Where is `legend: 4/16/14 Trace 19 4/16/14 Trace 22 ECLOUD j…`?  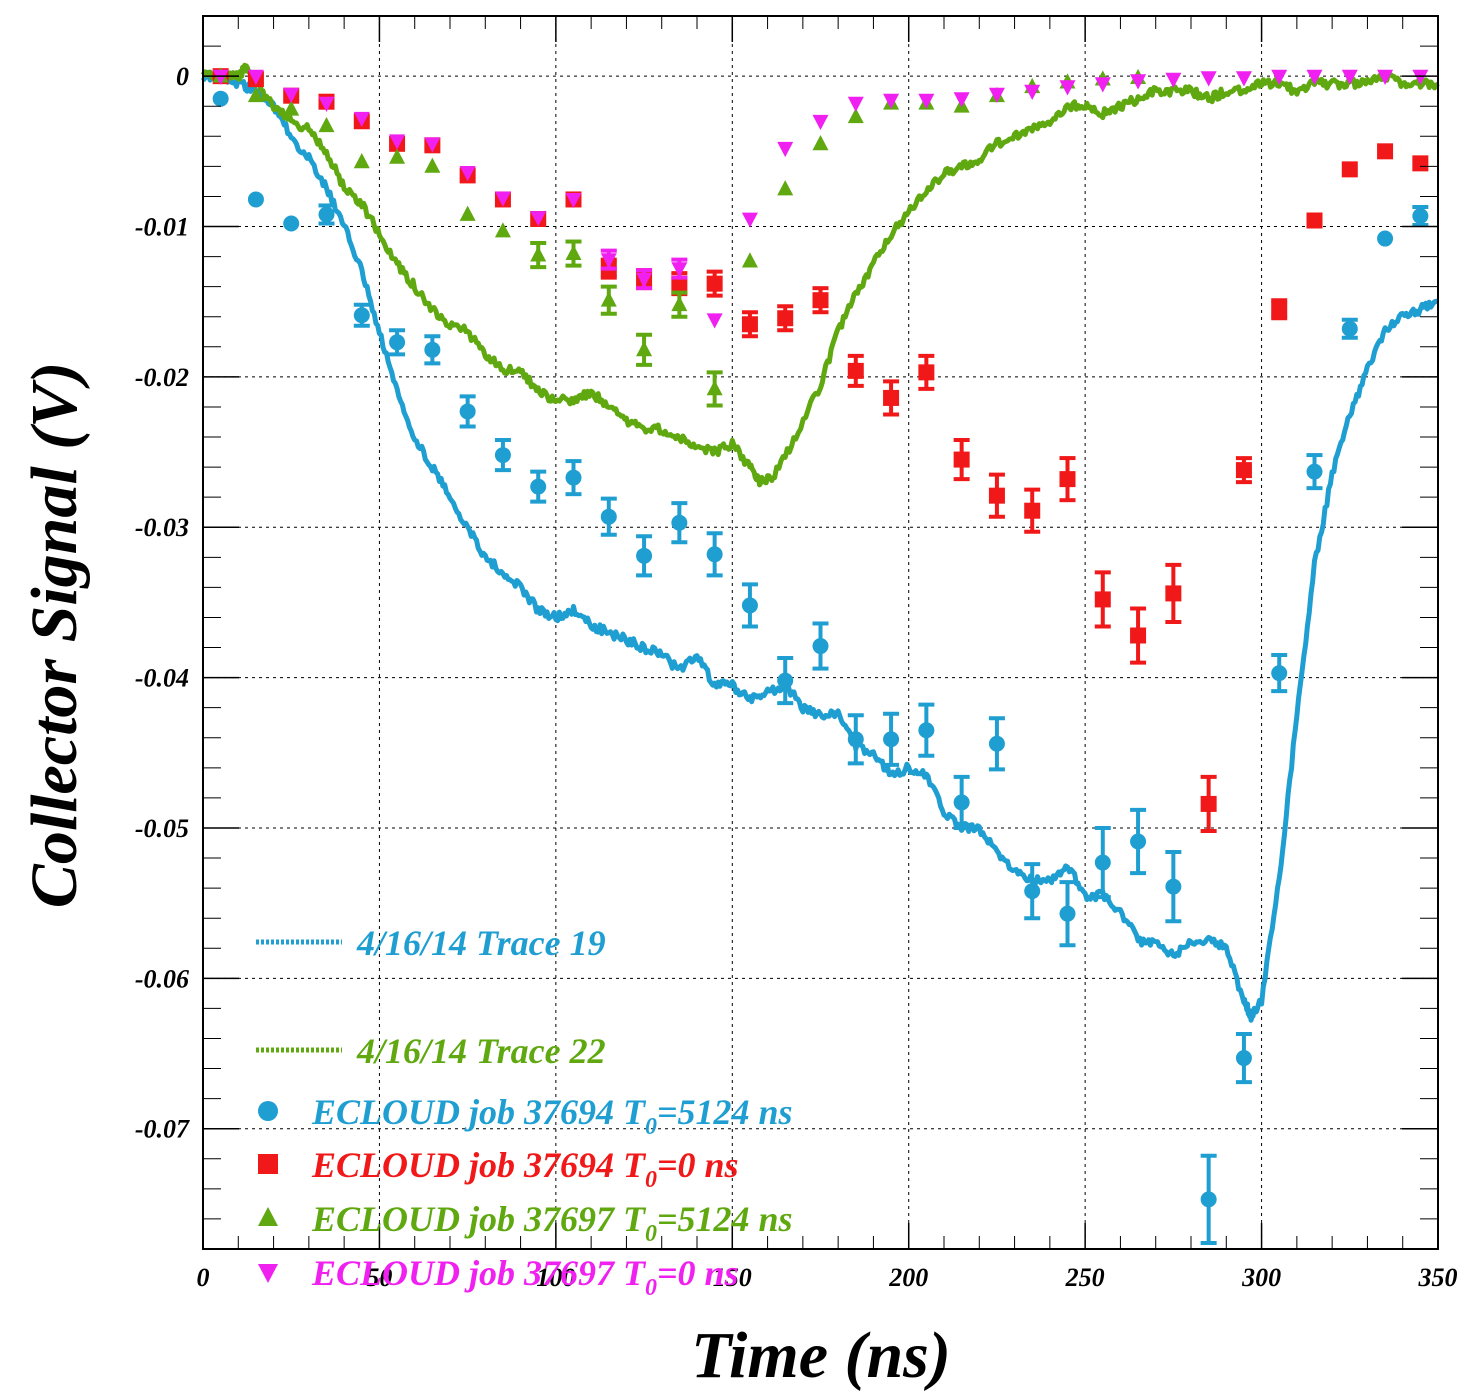
legend: 4/16/14 Trace 19 4/16/14 Trace 22 ECLOUD j… is located at coordinates (524, 1112).